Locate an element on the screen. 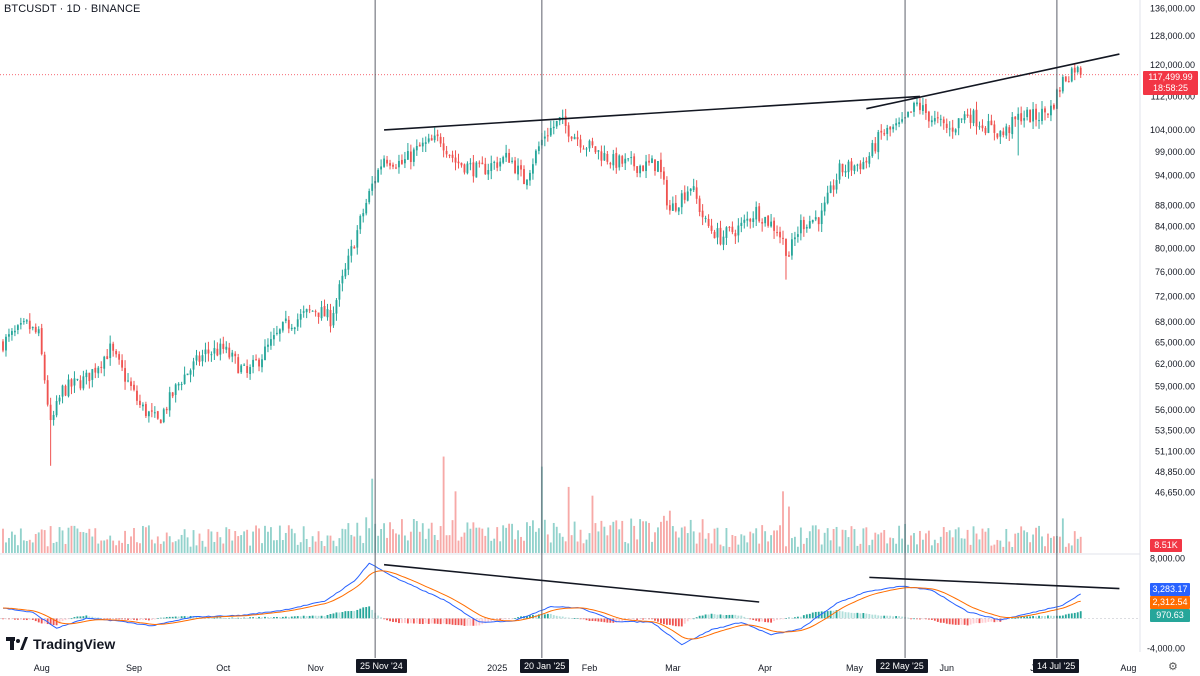 The height and width of the screenshot is (676, 1200). symbol-title: BTCUSDT · 1D · BINANCE is located at coordinates (72, 9).